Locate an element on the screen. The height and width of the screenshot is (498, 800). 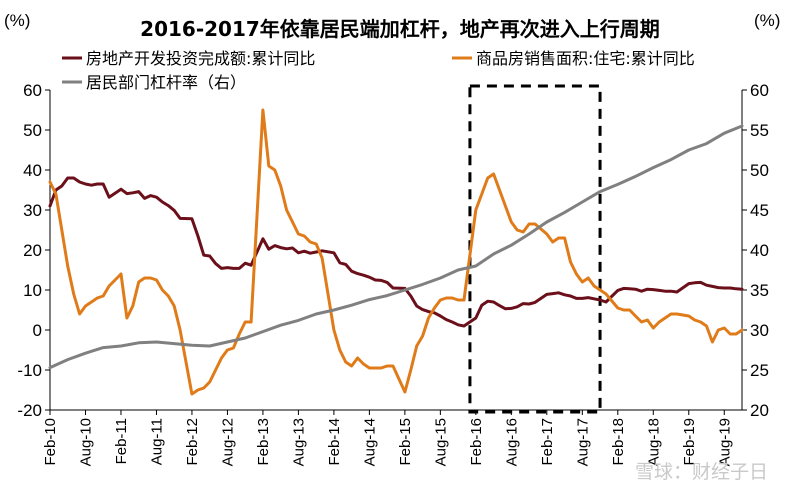
right-y-tick-label: 45 is located at coordinates (759, 210).